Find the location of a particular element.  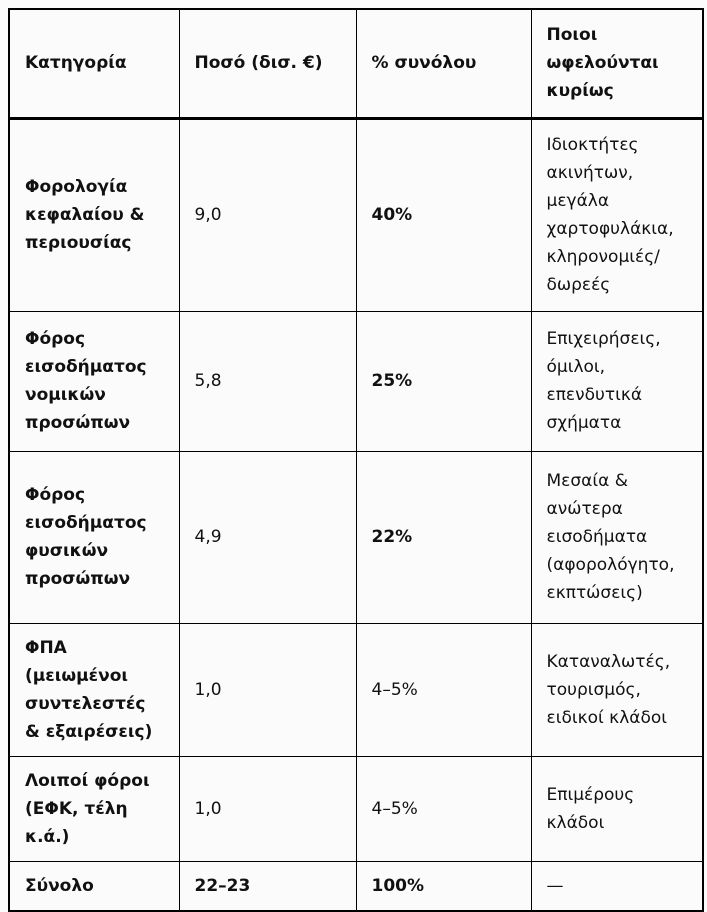

cell-category: Λοιποί φόροι (ΕΦΚ, τέλη κ.ά.) is located at coordinates (94, 808).